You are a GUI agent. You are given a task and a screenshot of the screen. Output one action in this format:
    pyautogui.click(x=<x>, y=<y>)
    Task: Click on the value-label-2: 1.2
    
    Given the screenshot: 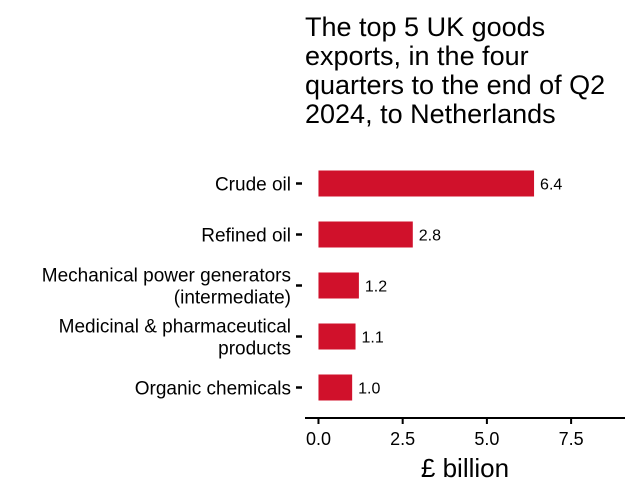 What is the action you would take?
    pyautogui.click(x=376, y=287)
    